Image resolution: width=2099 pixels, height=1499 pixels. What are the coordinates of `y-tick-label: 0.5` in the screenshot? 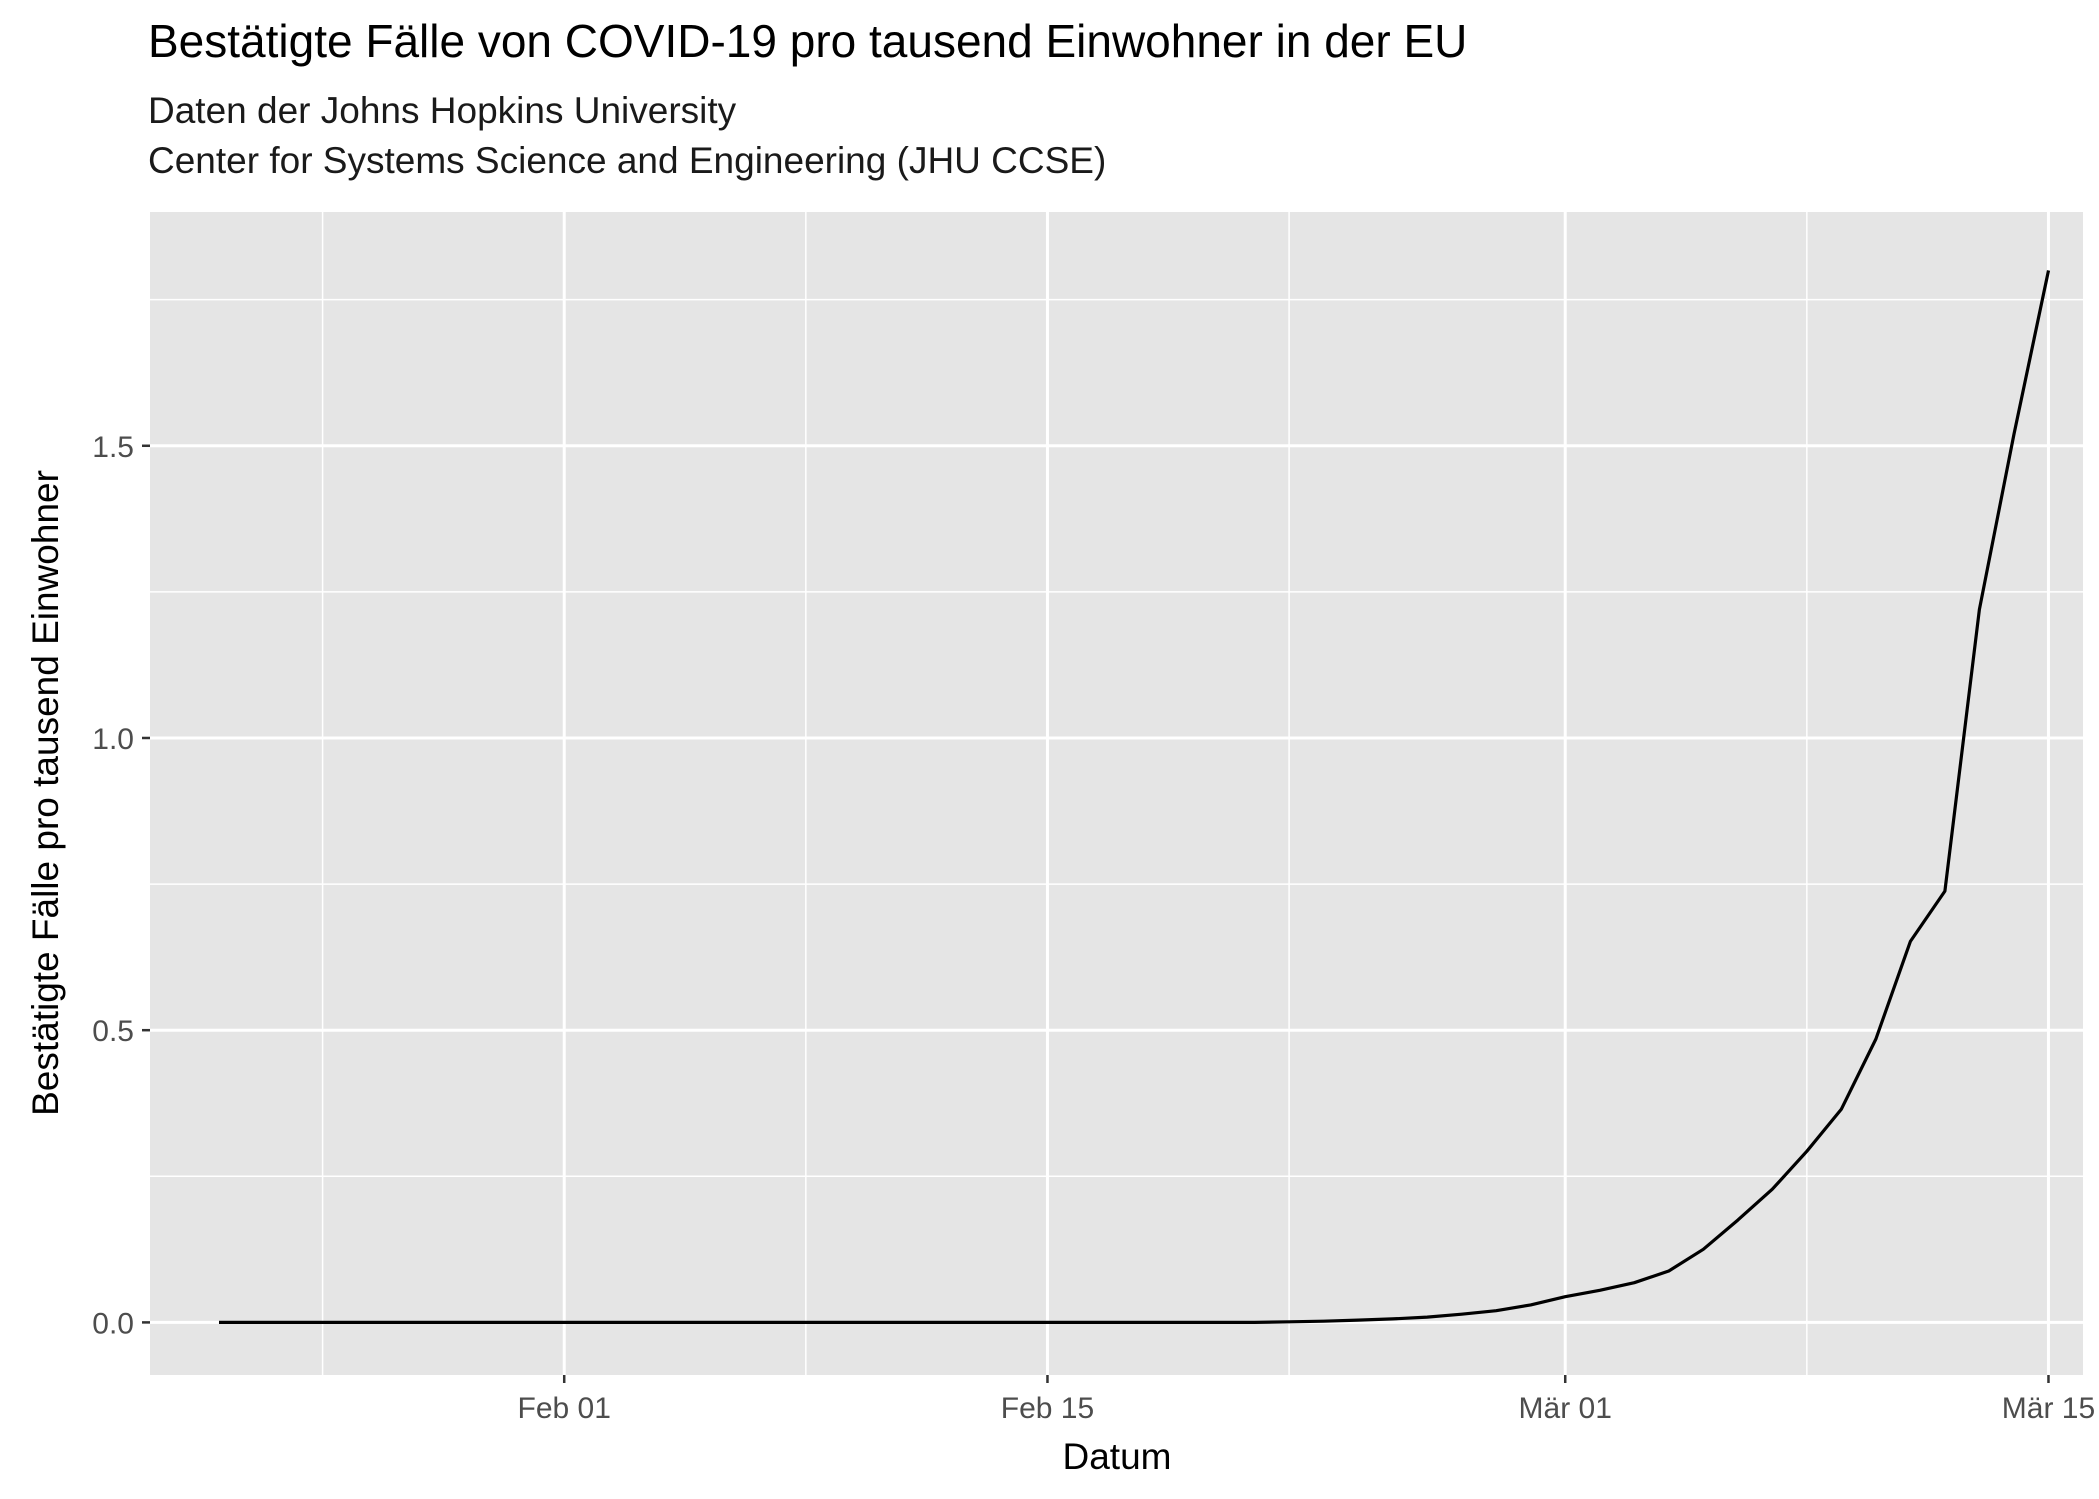 It's located at (113, 1031).